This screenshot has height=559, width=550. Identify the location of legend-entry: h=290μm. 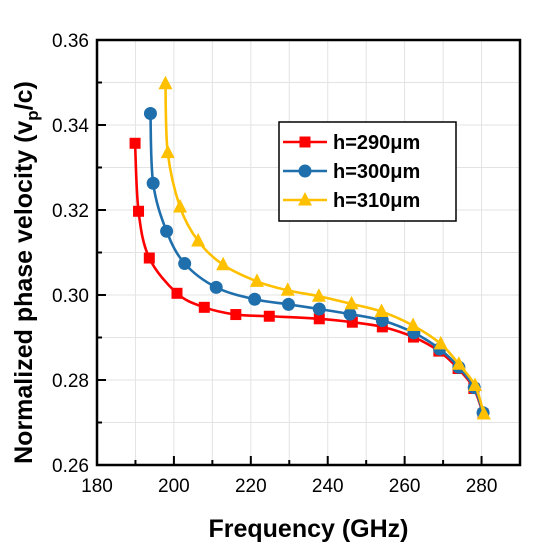
(351, 143).